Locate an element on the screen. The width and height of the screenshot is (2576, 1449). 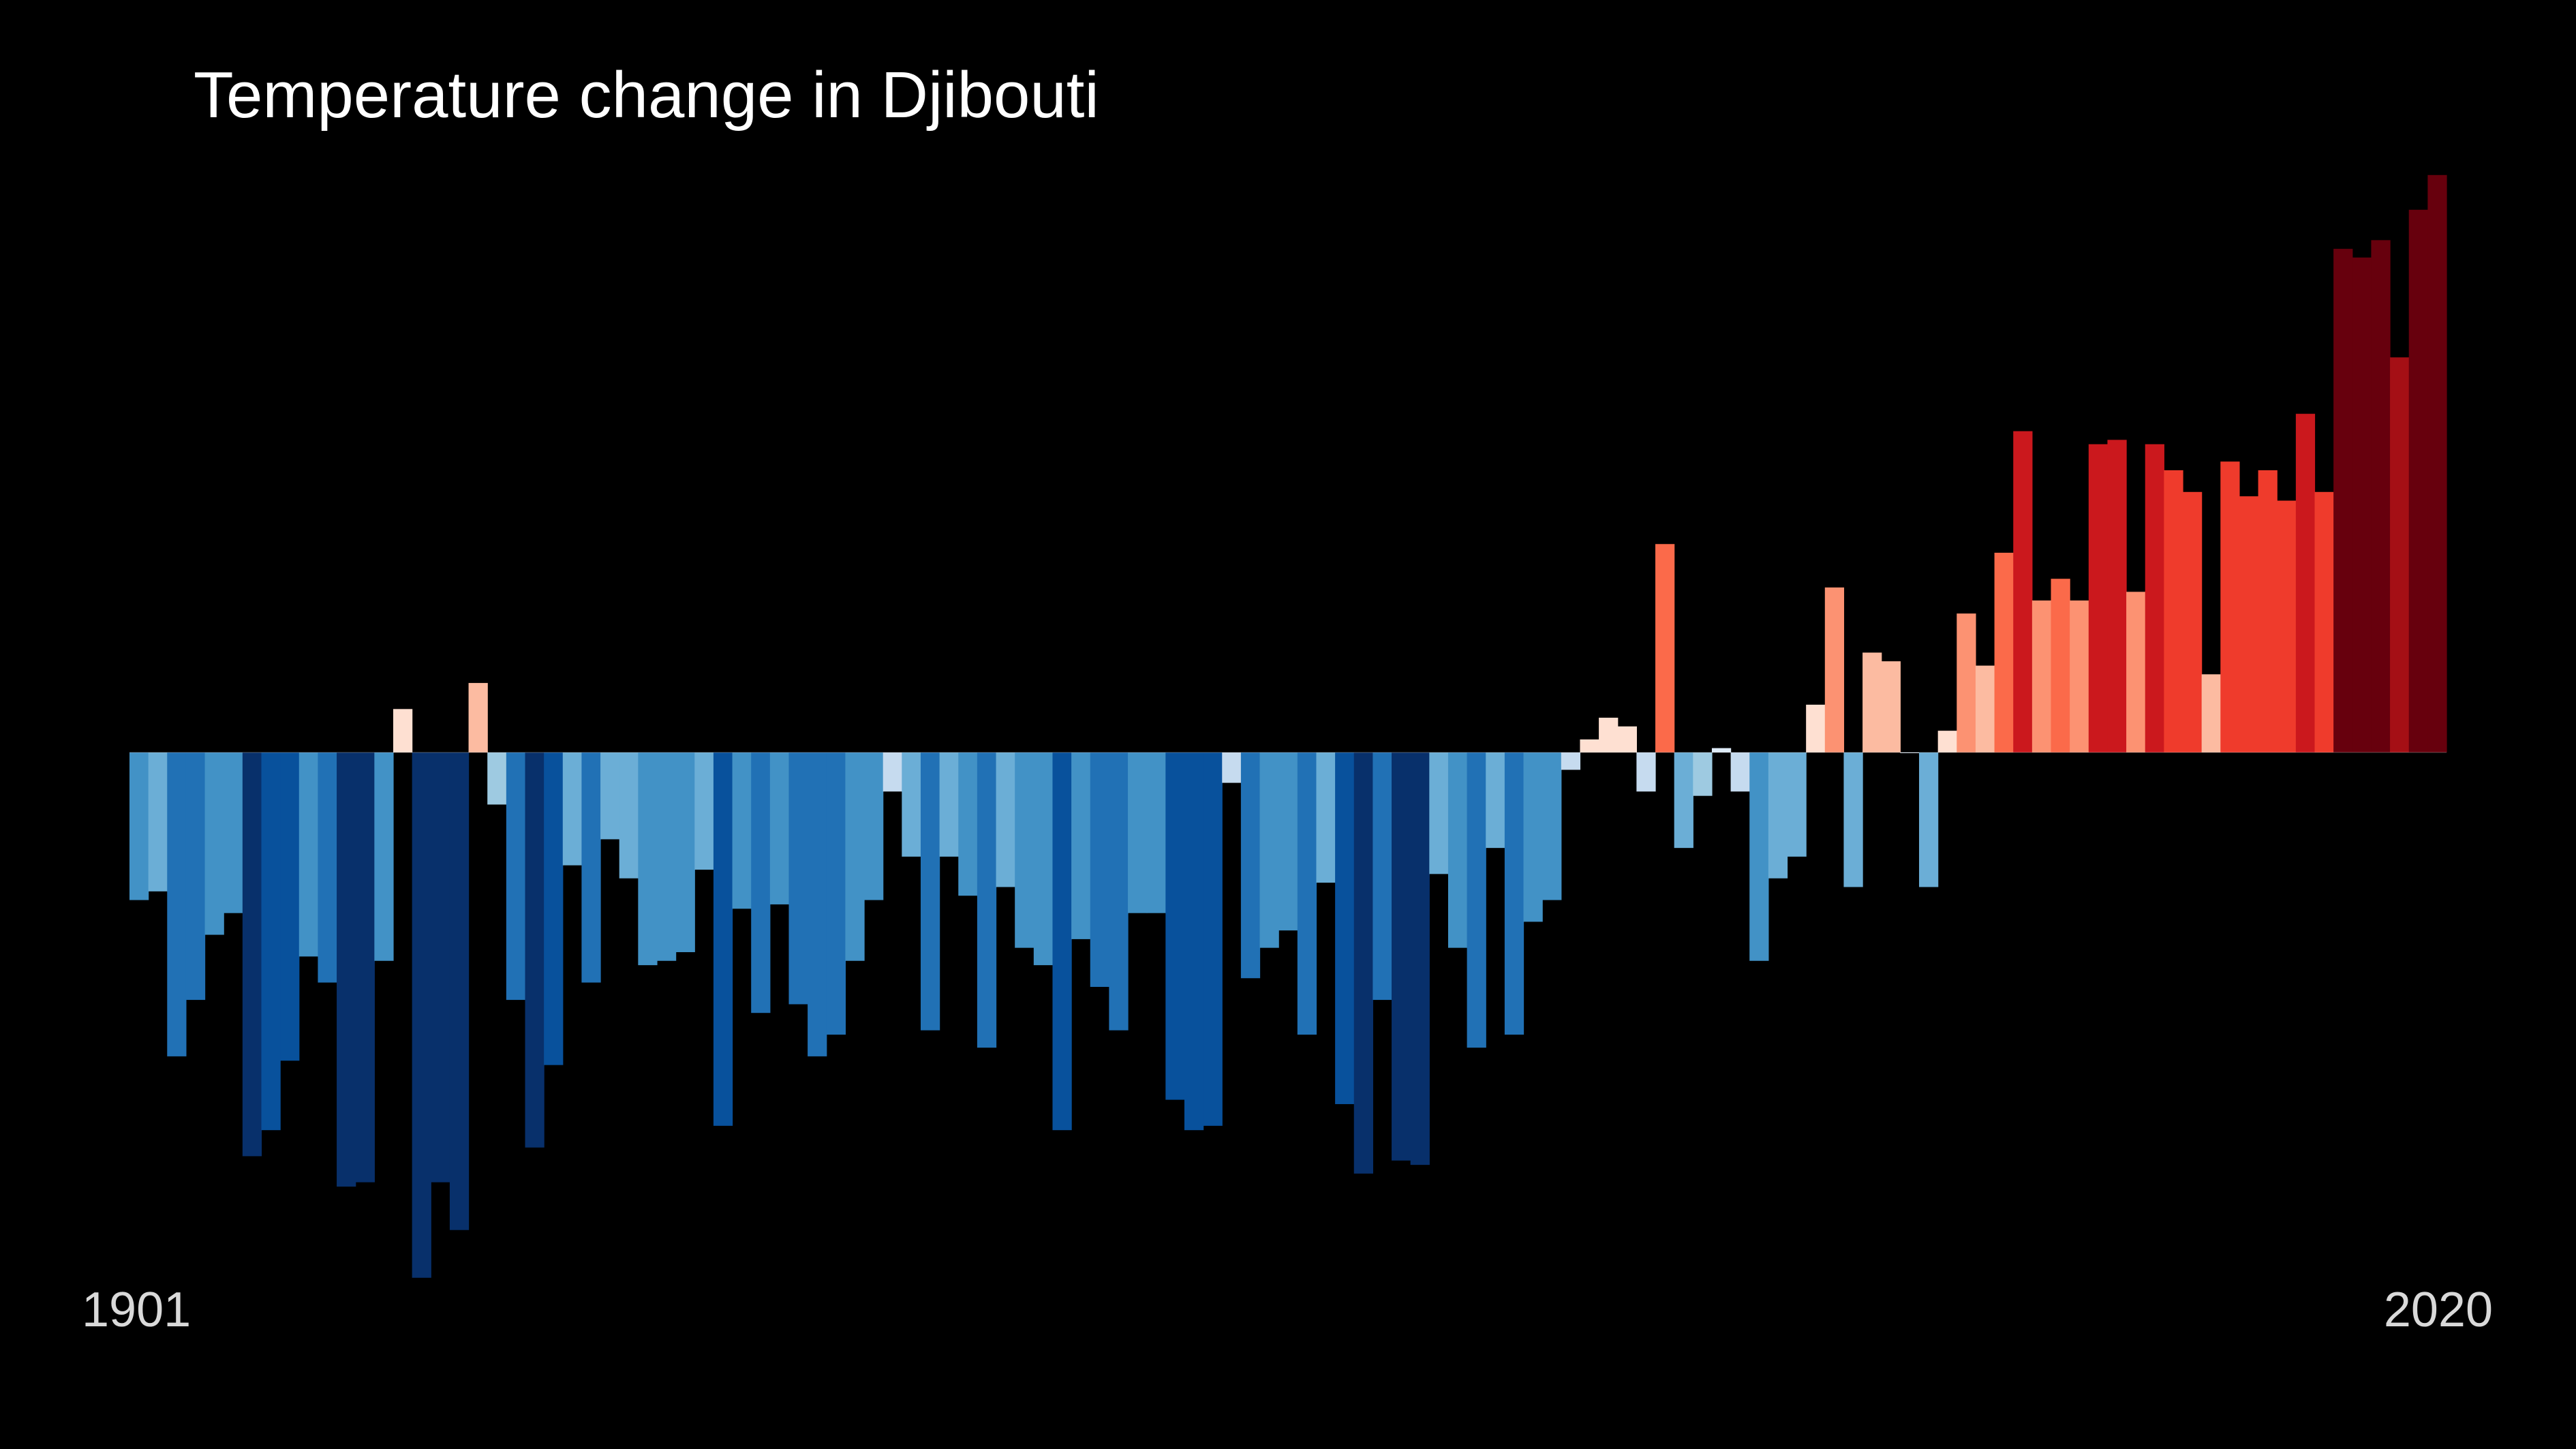
bar-1971 is located at coordinates (1457, 850).